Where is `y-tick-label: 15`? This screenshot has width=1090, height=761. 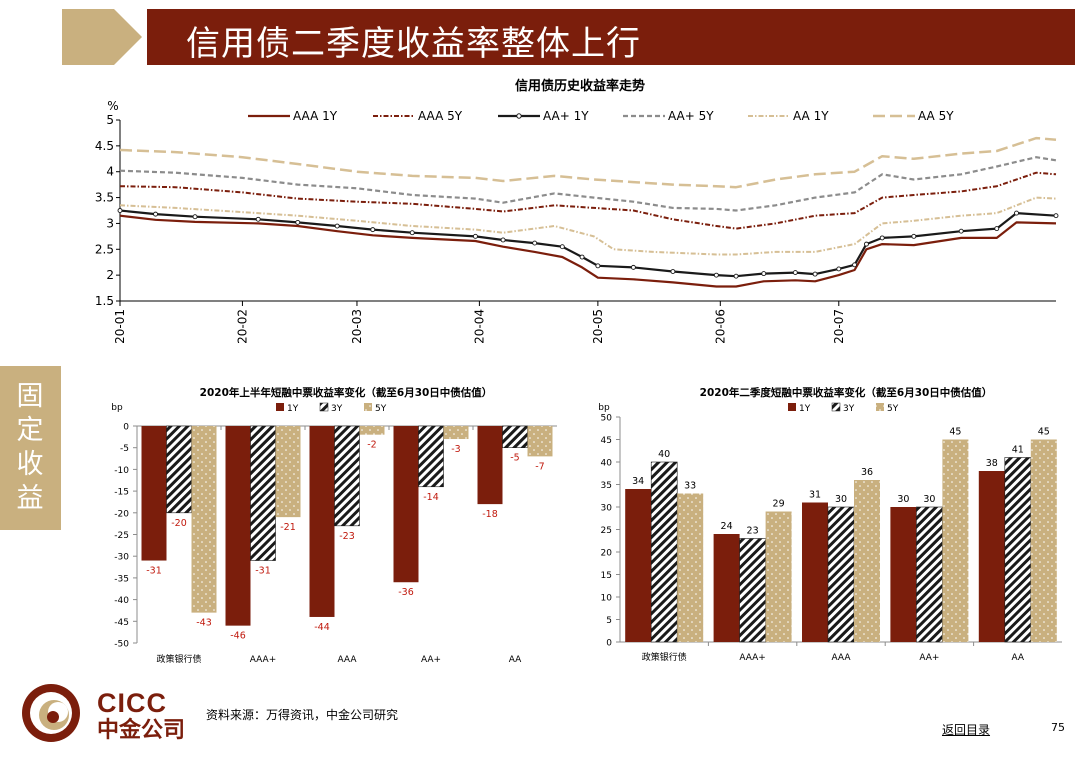 y-tick-label: 15 is located at coordinates (606, 576).